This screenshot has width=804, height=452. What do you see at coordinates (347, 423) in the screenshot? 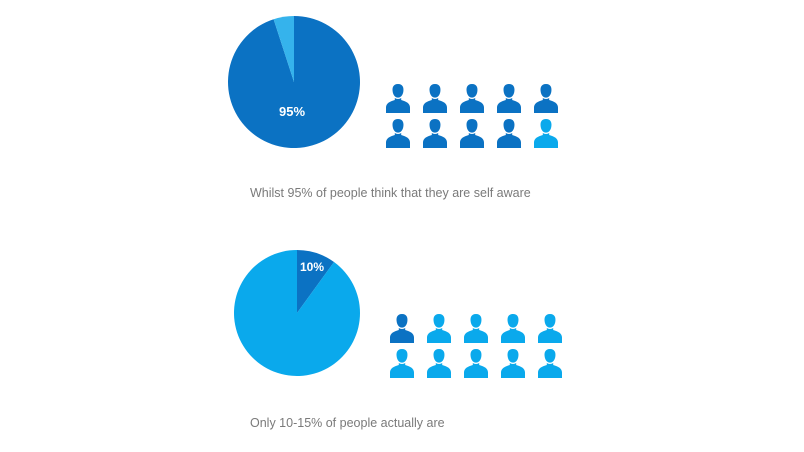
I see `chart-caption: Only 10-15% of people actually are` at bounding box center [347, 423].